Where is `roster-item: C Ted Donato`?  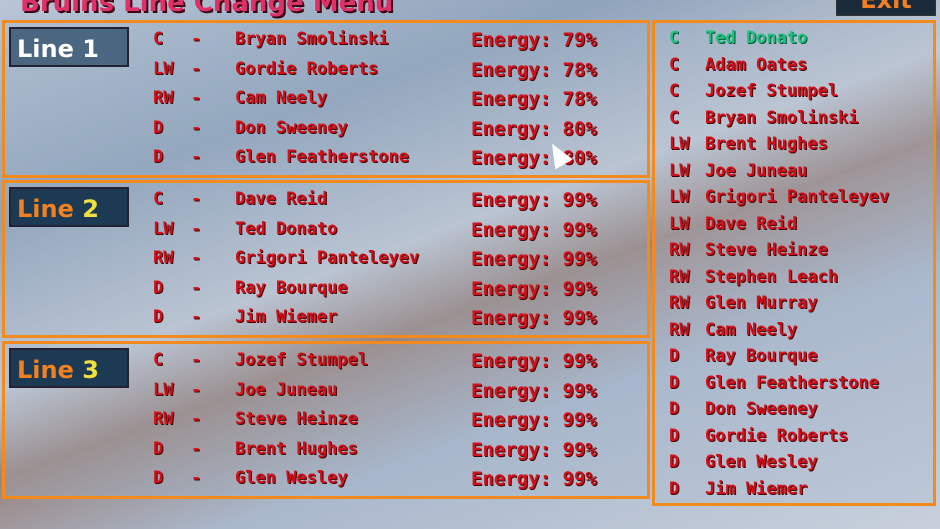 roster-item: C Ted Donato is located at coordinates (738, 38).